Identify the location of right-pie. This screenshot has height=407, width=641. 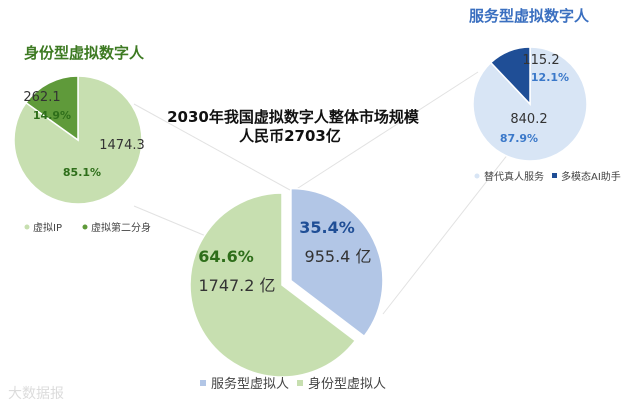
(530, 104).